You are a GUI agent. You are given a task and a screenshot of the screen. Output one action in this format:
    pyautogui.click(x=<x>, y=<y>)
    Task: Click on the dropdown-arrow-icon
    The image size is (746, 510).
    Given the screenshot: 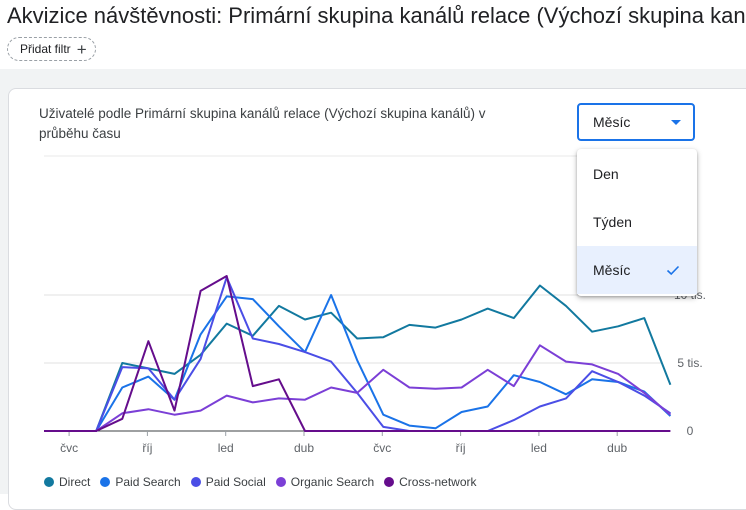 What is the action you would take?
    pyautogui.click(x=676, y=122)
    